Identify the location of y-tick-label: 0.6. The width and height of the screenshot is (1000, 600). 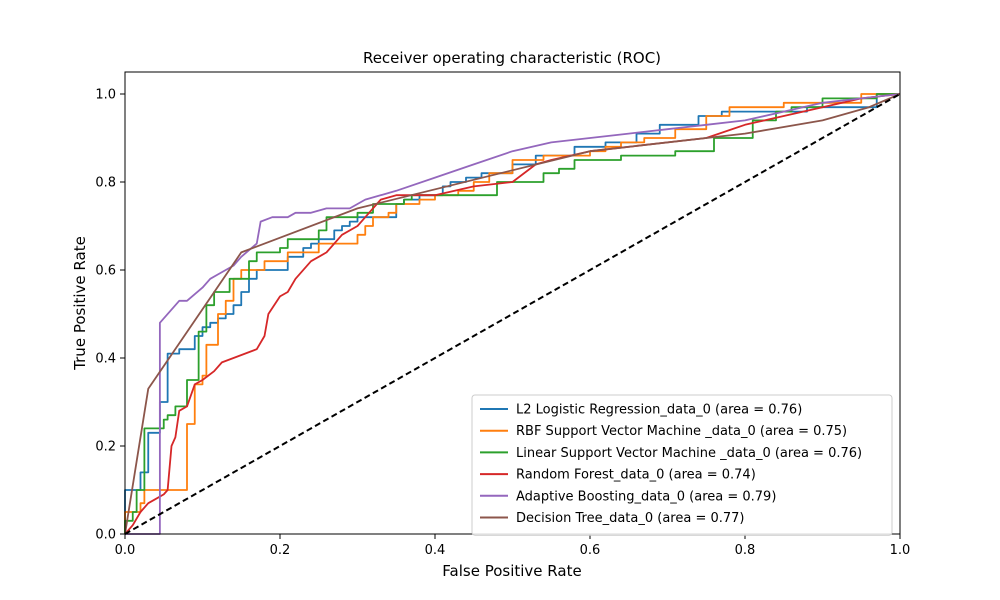
(105, 271).